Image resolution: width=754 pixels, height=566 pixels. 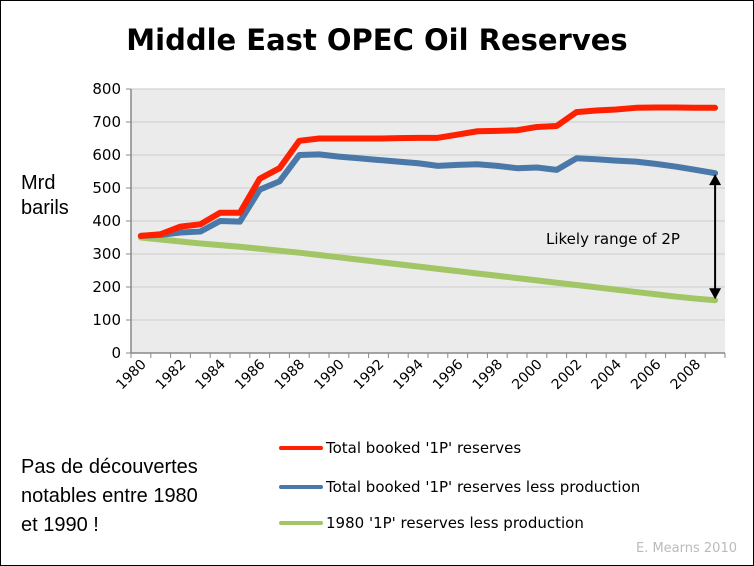 What do you see at coordinates (715, 294) in the screenshot?
I see `range-arrow-head-down` at bounding box center [715, 294].